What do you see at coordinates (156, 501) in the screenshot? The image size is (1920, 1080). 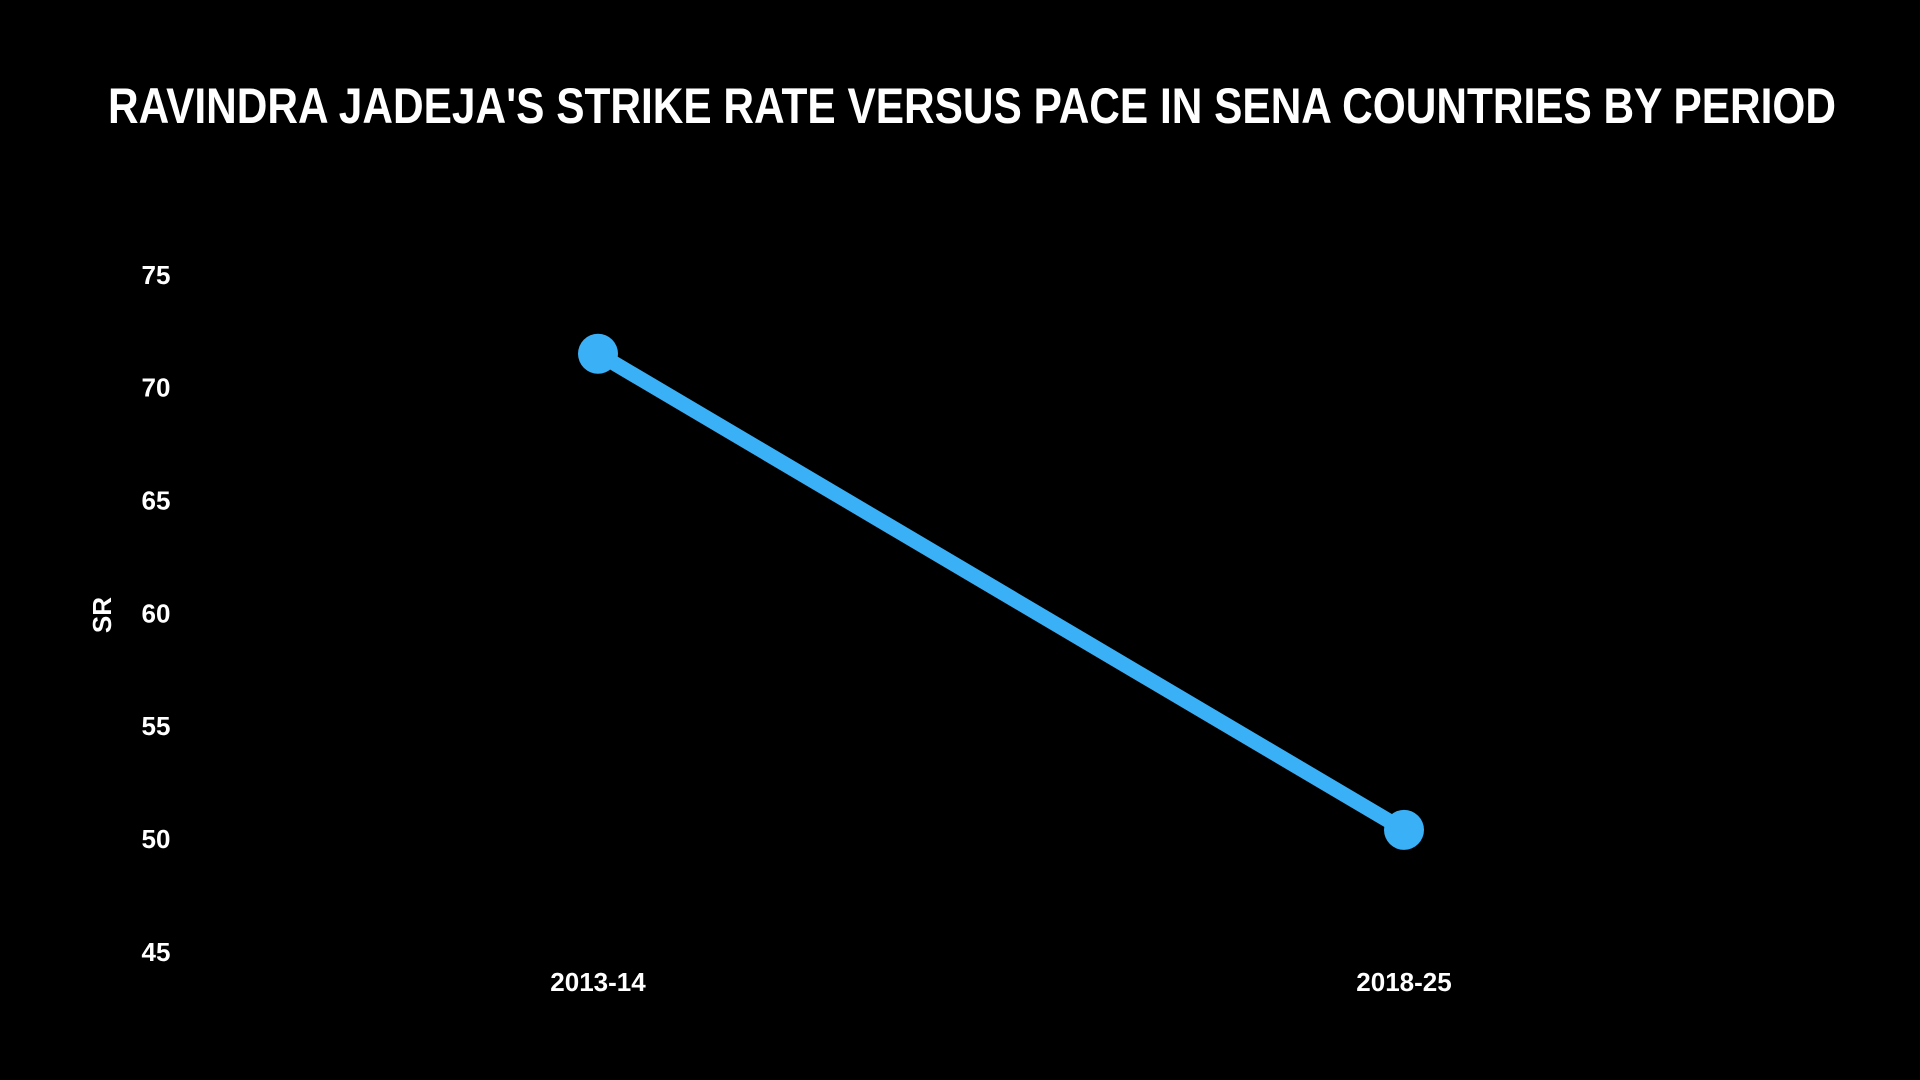 I see `y-tick-label: 65` at bounding box center [156, 501].